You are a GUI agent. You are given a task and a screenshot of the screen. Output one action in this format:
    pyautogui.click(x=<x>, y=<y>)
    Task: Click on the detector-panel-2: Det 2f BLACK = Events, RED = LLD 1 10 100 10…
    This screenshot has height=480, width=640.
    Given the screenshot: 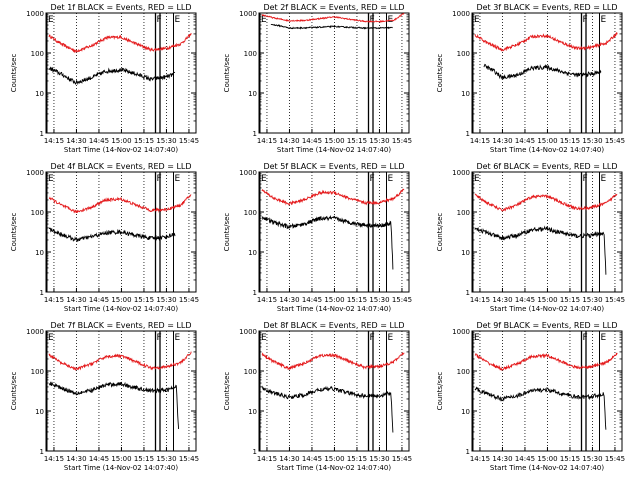 What is the action you would take?
    pyautogui.click(x=317, y=78)
    